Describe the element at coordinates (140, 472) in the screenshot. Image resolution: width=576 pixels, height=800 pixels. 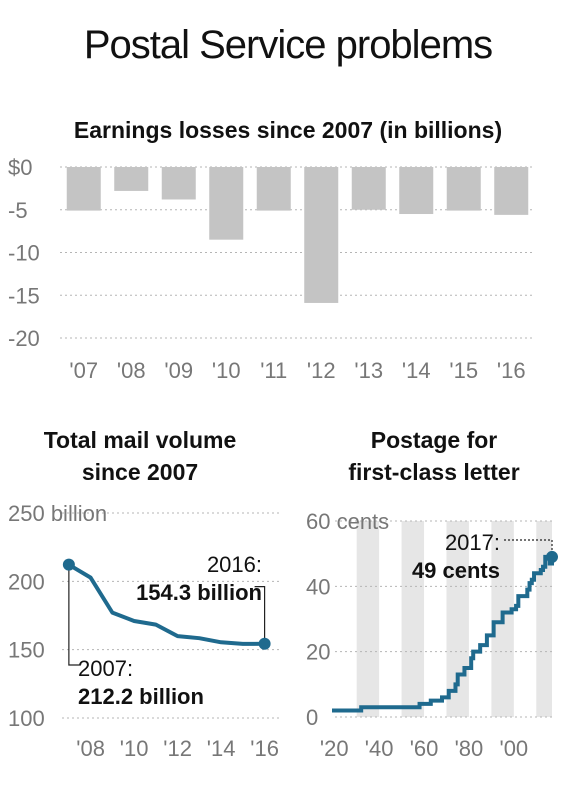
I see `mail-volume-title-line-2: since 2007` at that location.